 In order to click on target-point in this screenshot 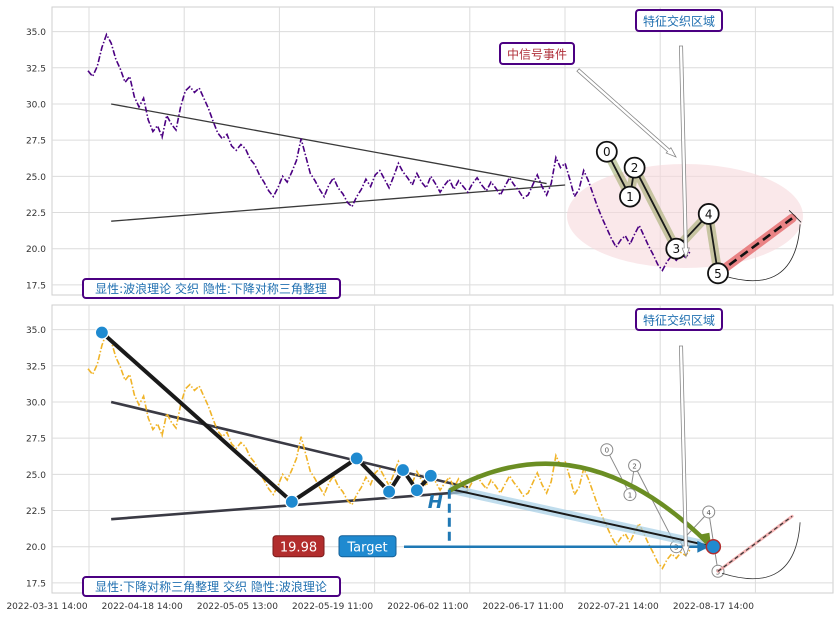, I will do `click(713, 546)`.